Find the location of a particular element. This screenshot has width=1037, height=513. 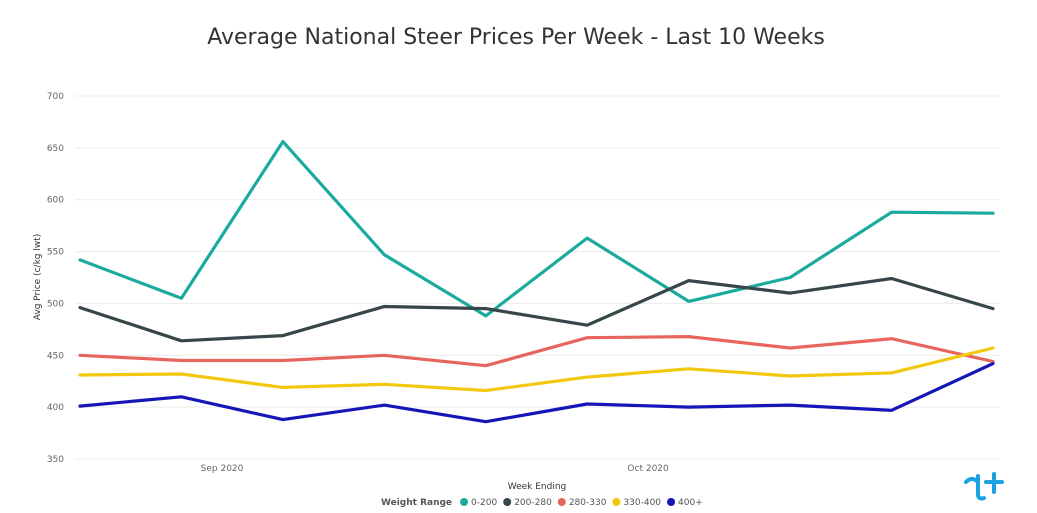

x-axis-ticks: Sep 2020 Oct 2020 is located at coordinates (435, 469).